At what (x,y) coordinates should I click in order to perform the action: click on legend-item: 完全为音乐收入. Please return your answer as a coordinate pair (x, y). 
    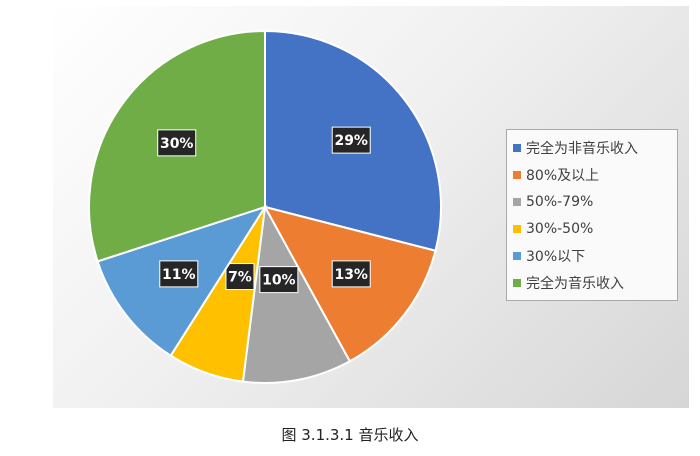
    Looking at the image, I should click on (595, 282).